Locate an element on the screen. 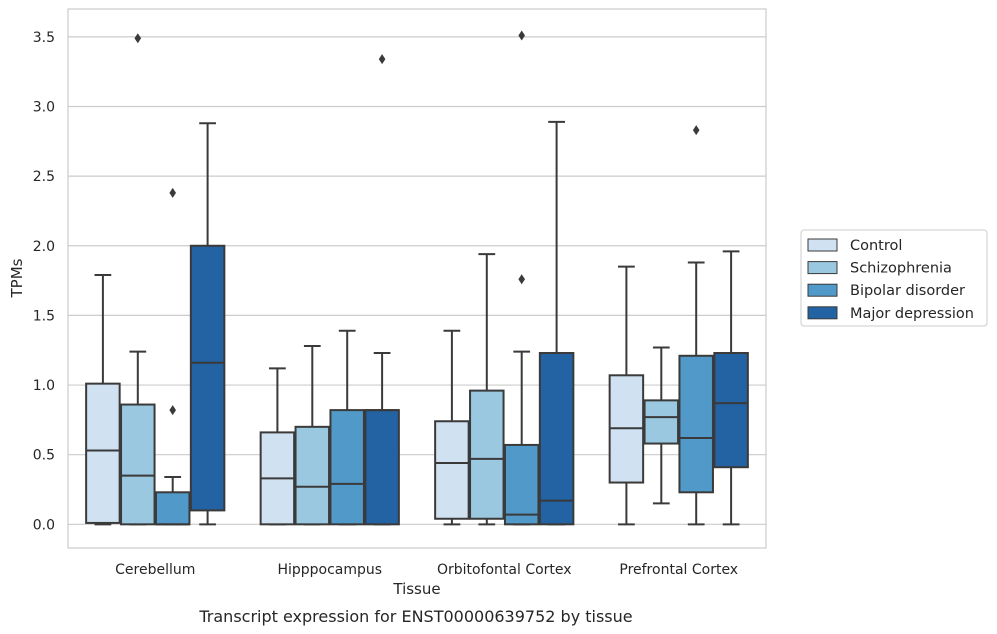 This screenshot has height=634, width=997. legend-frame is located at coordinates (894, 278).